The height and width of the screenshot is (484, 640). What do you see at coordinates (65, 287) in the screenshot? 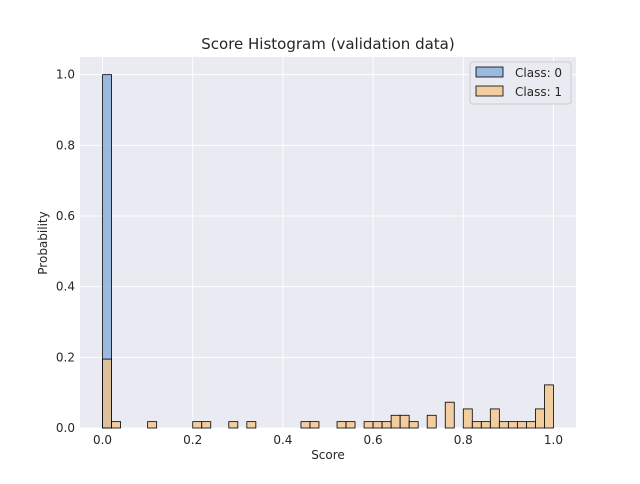
I see `y-tick-label: 0.4` at bounding box center [65, 287].